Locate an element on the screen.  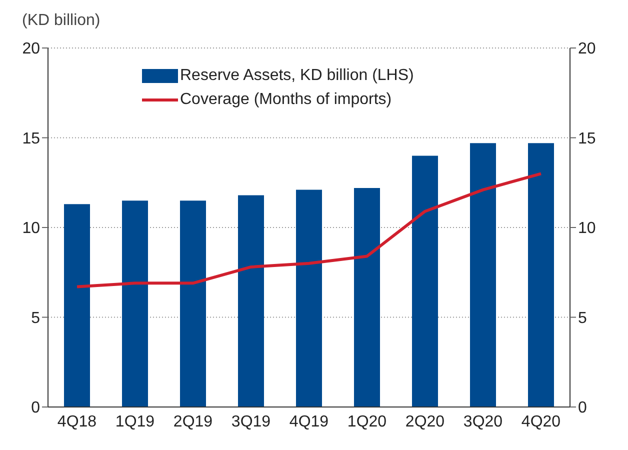
legend-label: Coverage (Months of imports) is located at coordinates (286, 100).